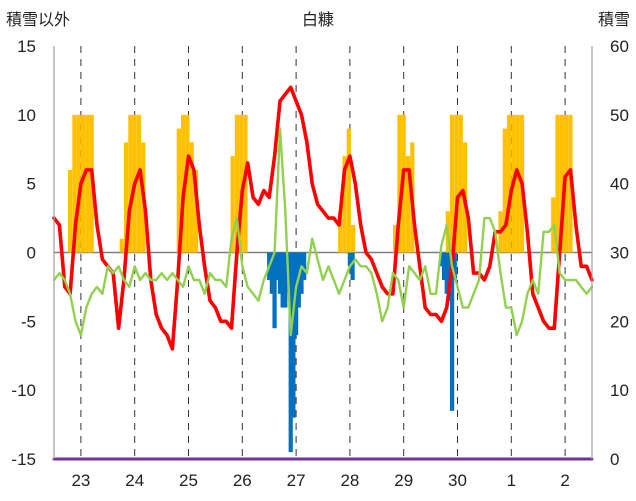 The height and width of the screenshot is (501, 636). I want to click on y-left-tick-label: 15, so click(26, 46).